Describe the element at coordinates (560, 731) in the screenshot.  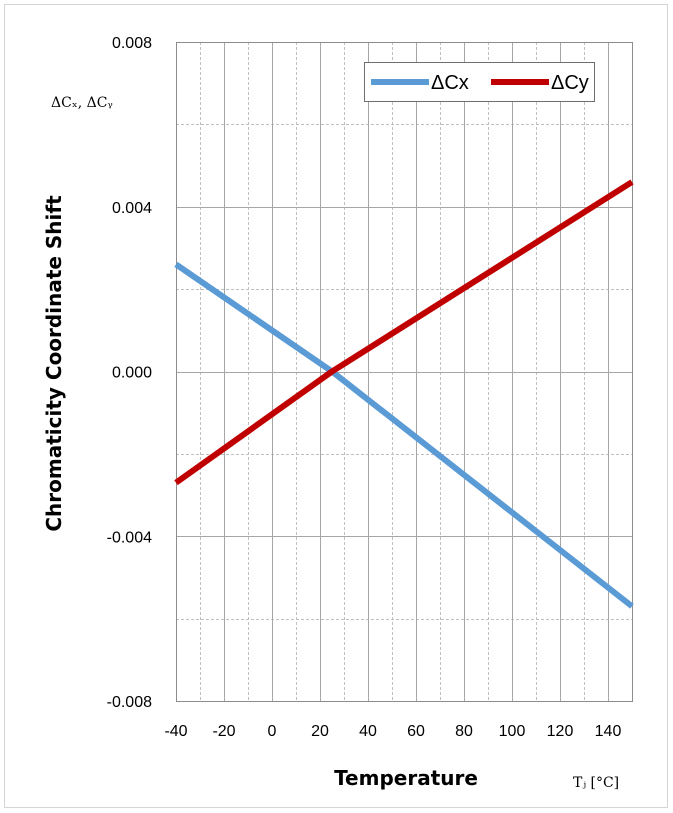
I see `x-tick-label: 120` at that location.